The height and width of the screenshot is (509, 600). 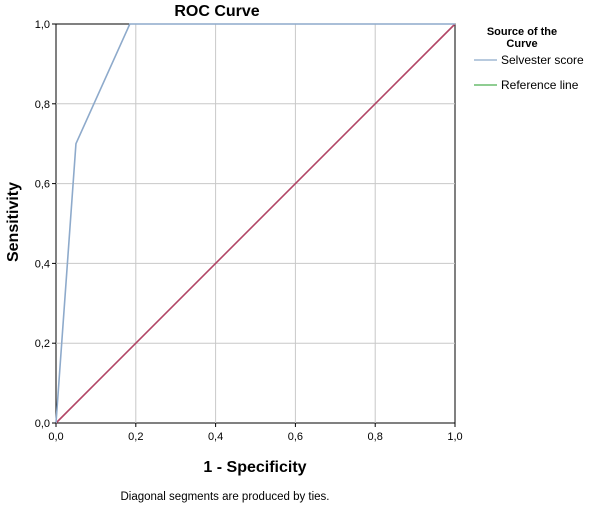 I want to click on chart-footnote: Diagonal segments are produced by ties., so click(x=224, y=497).